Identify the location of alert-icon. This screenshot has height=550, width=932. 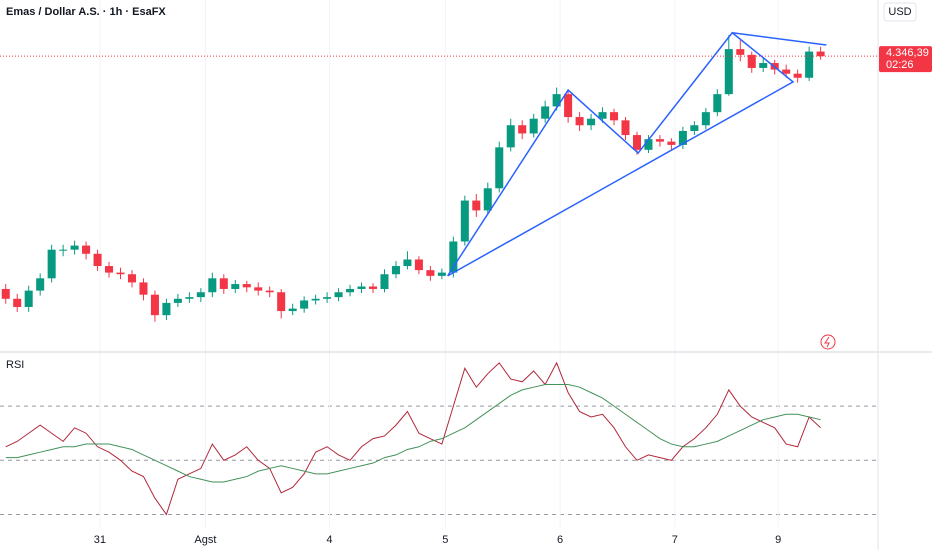
(828, 342).